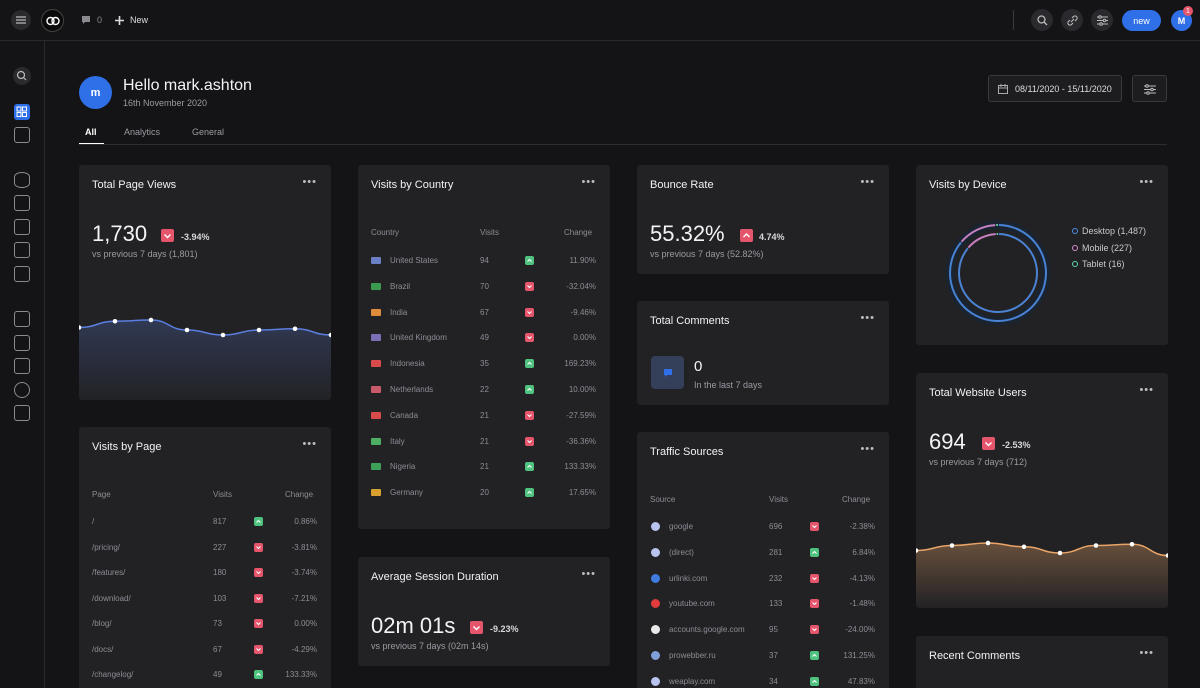  What do you see at coordinates (484, 338) in the screenshot?
I see `table-row: United Kingdom 49 0.00%` at bounding box center [484, 338].